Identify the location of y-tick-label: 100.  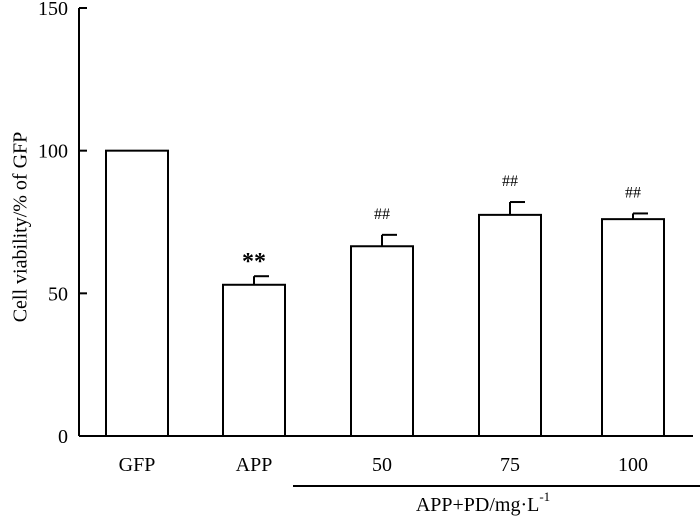
(53, 152).